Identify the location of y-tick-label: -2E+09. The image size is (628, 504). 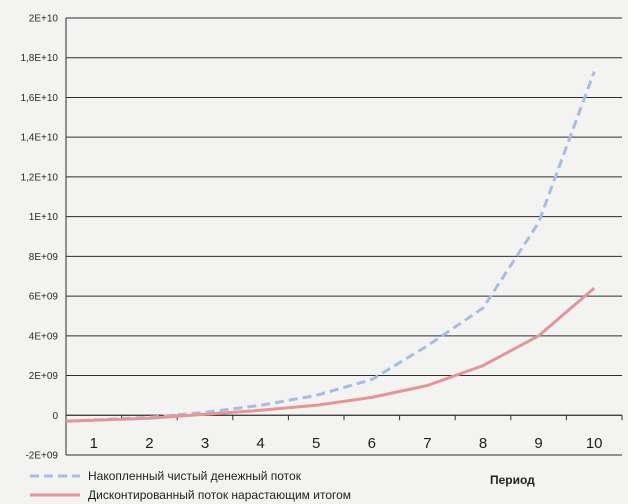
(41, 456).